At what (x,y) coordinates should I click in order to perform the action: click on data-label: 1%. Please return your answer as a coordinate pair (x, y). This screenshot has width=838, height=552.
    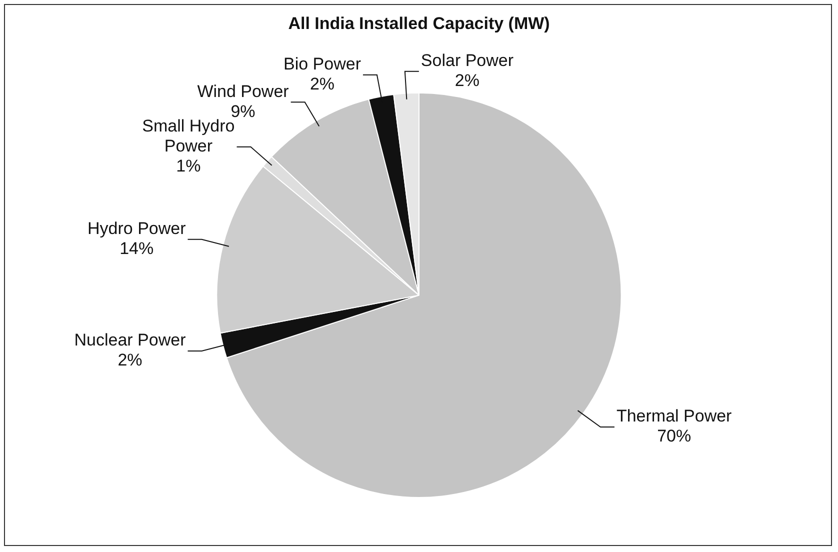
    Looking at the image, I should click on (188, 166).